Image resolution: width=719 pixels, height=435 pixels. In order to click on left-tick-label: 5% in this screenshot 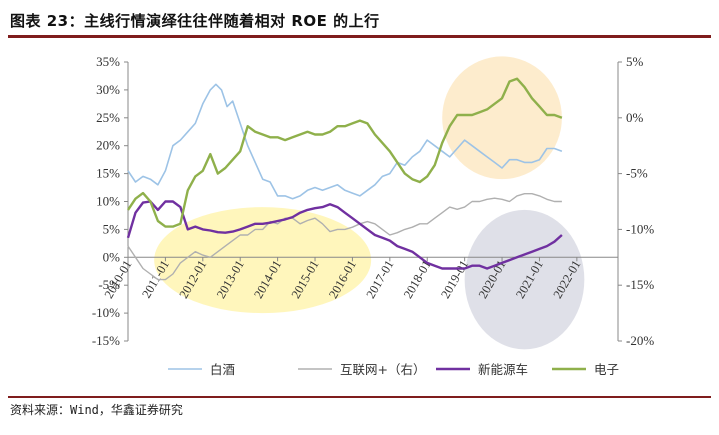, I will do `click(112, 228)`.